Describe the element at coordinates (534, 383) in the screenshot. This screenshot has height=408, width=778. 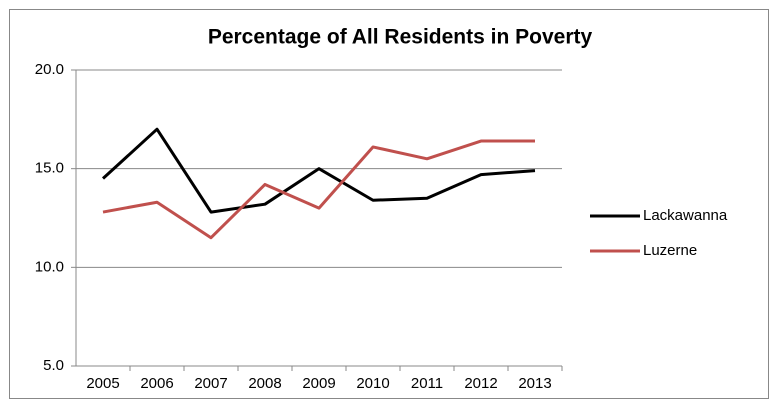
I see `x-tick-label: 2013` at that location.